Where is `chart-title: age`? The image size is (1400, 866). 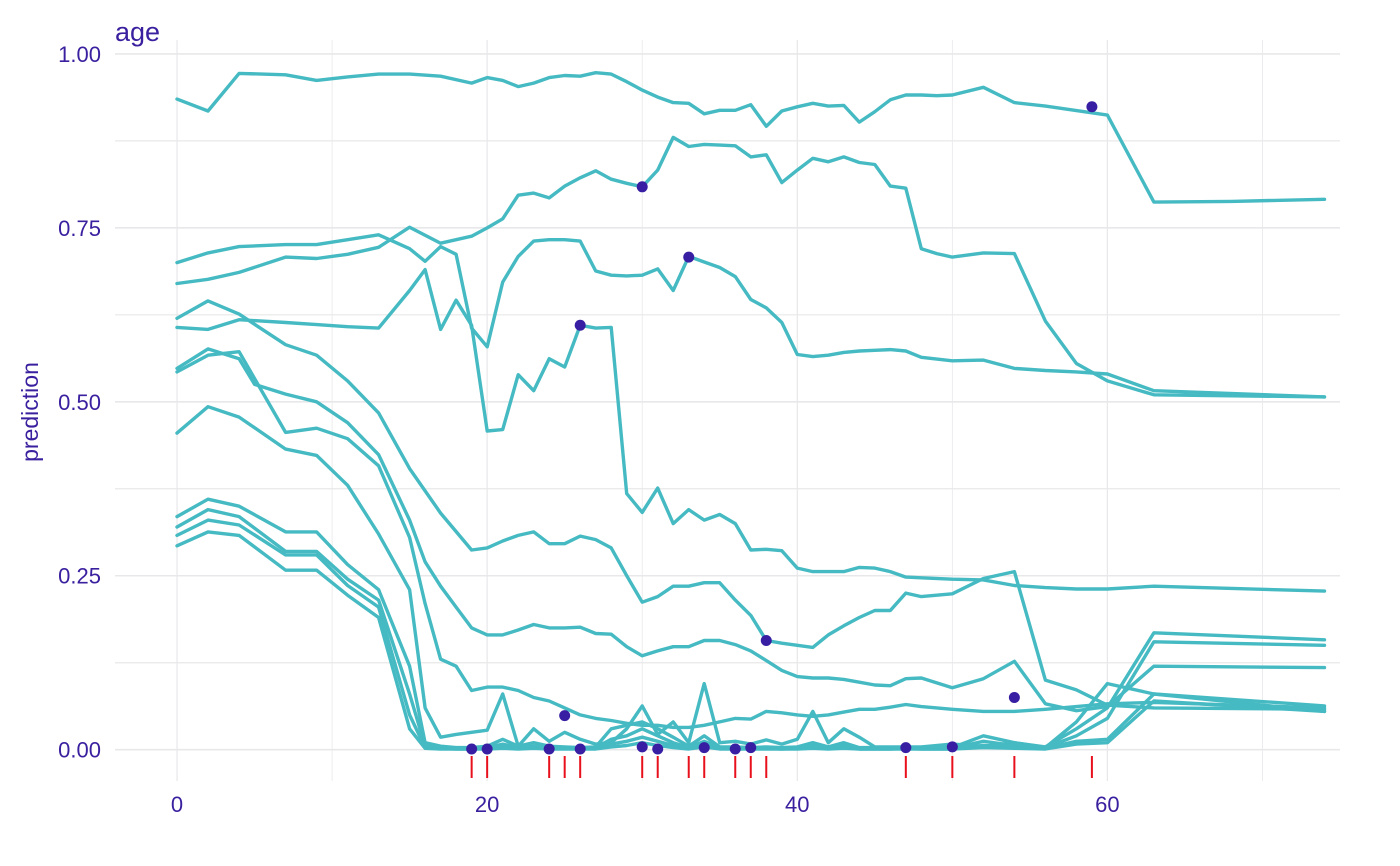 chart-title: age is located at coordinates (137, 32).